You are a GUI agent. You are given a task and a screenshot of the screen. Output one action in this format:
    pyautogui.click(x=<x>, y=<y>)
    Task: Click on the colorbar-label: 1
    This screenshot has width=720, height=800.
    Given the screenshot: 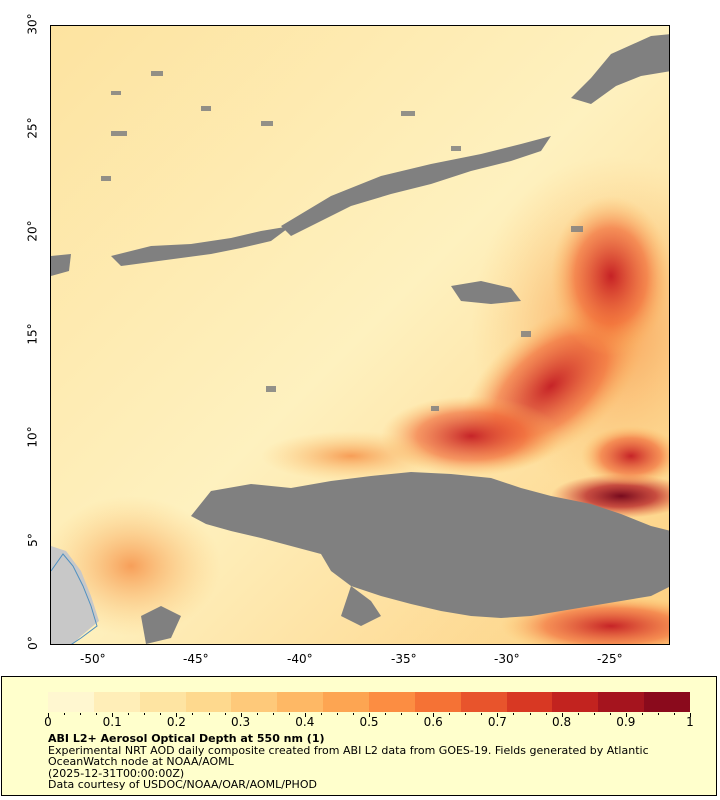 What is the action you would take?
    pyautogui.click(x=690, y=722)
    